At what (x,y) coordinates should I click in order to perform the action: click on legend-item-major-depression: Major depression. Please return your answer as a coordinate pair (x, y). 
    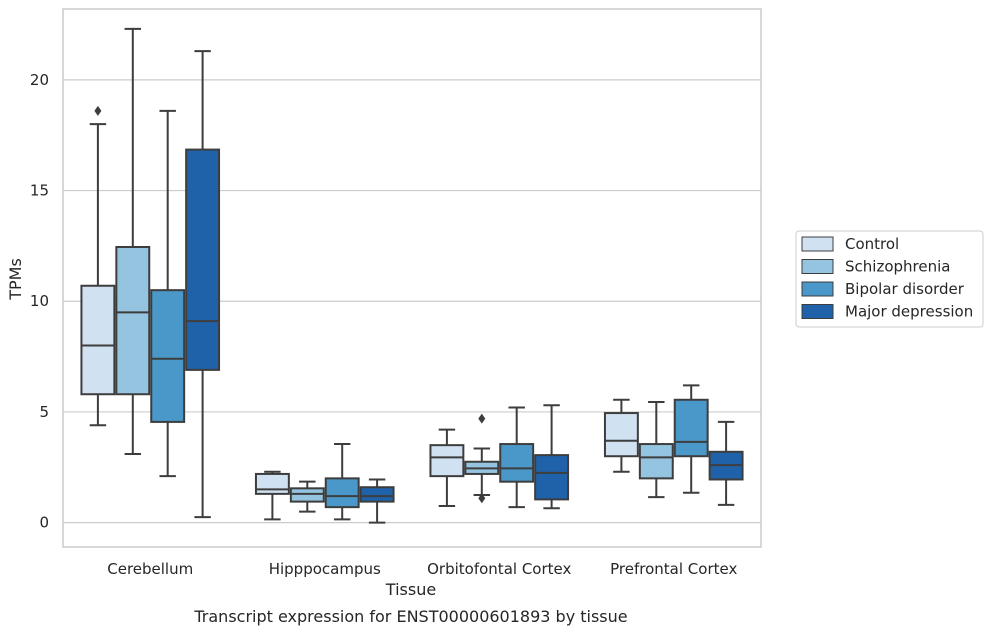
    Looking at the image, I should click on (887, 312).